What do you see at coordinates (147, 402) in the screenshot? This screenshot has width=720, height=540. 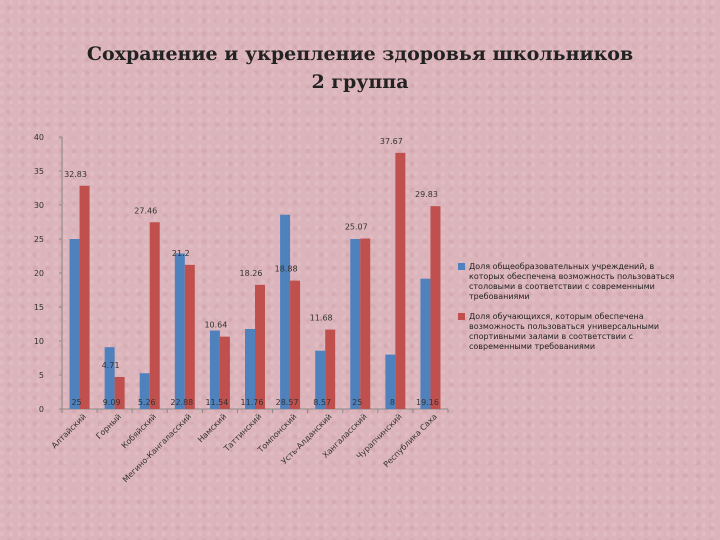 I see `value-label-series1: 5.26` at bounding box center [147, 402].